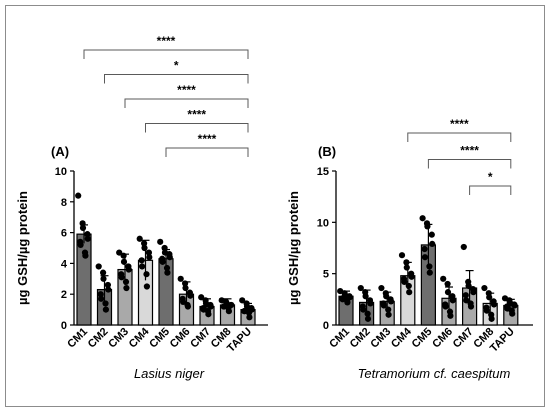 The image size is (550, 412). What do you see at coordinates (77, 338) in the screenshot?
I see `x-tick-label-cm1: CM1` at bounding box center [77, 338].